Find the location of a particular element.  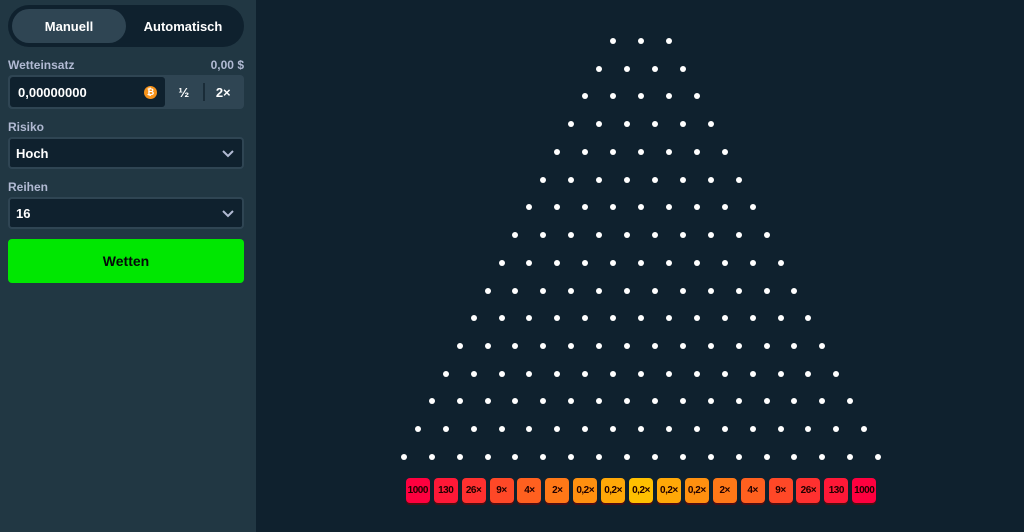

chevron-down-icon is located at coordinates (228, 213).